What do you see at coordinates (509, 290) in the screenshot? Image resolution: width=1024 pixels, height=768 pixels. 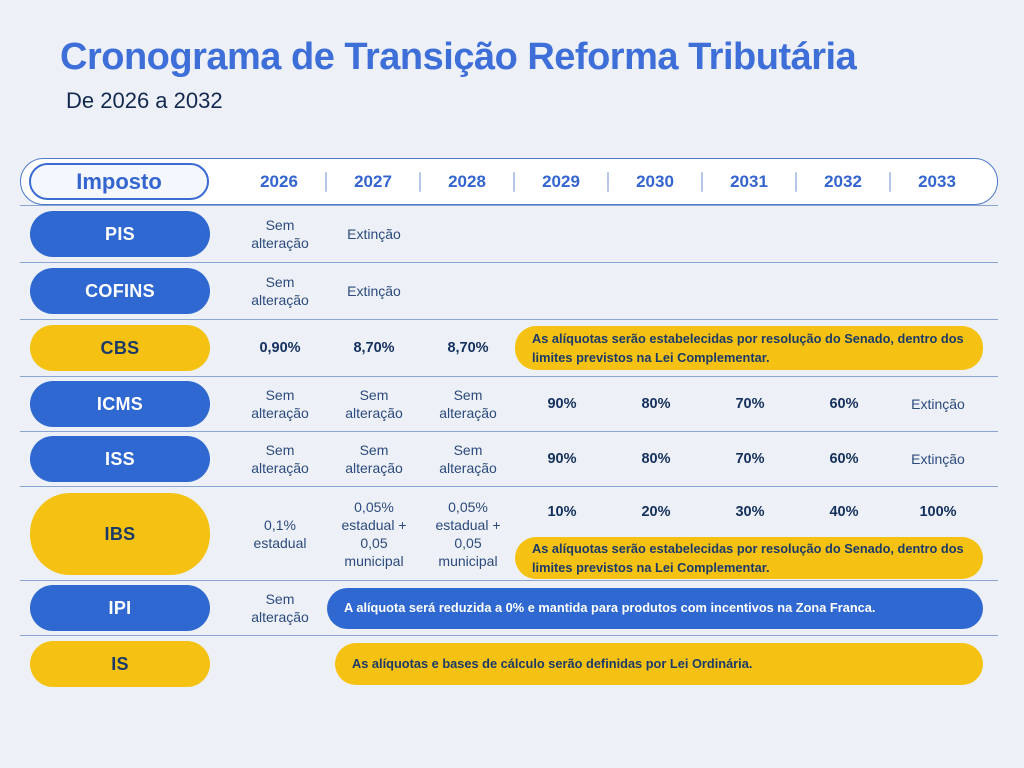 I see `table-row-cofins: COFINS Sem alteração Extinção` at bounding box center [509, 290].